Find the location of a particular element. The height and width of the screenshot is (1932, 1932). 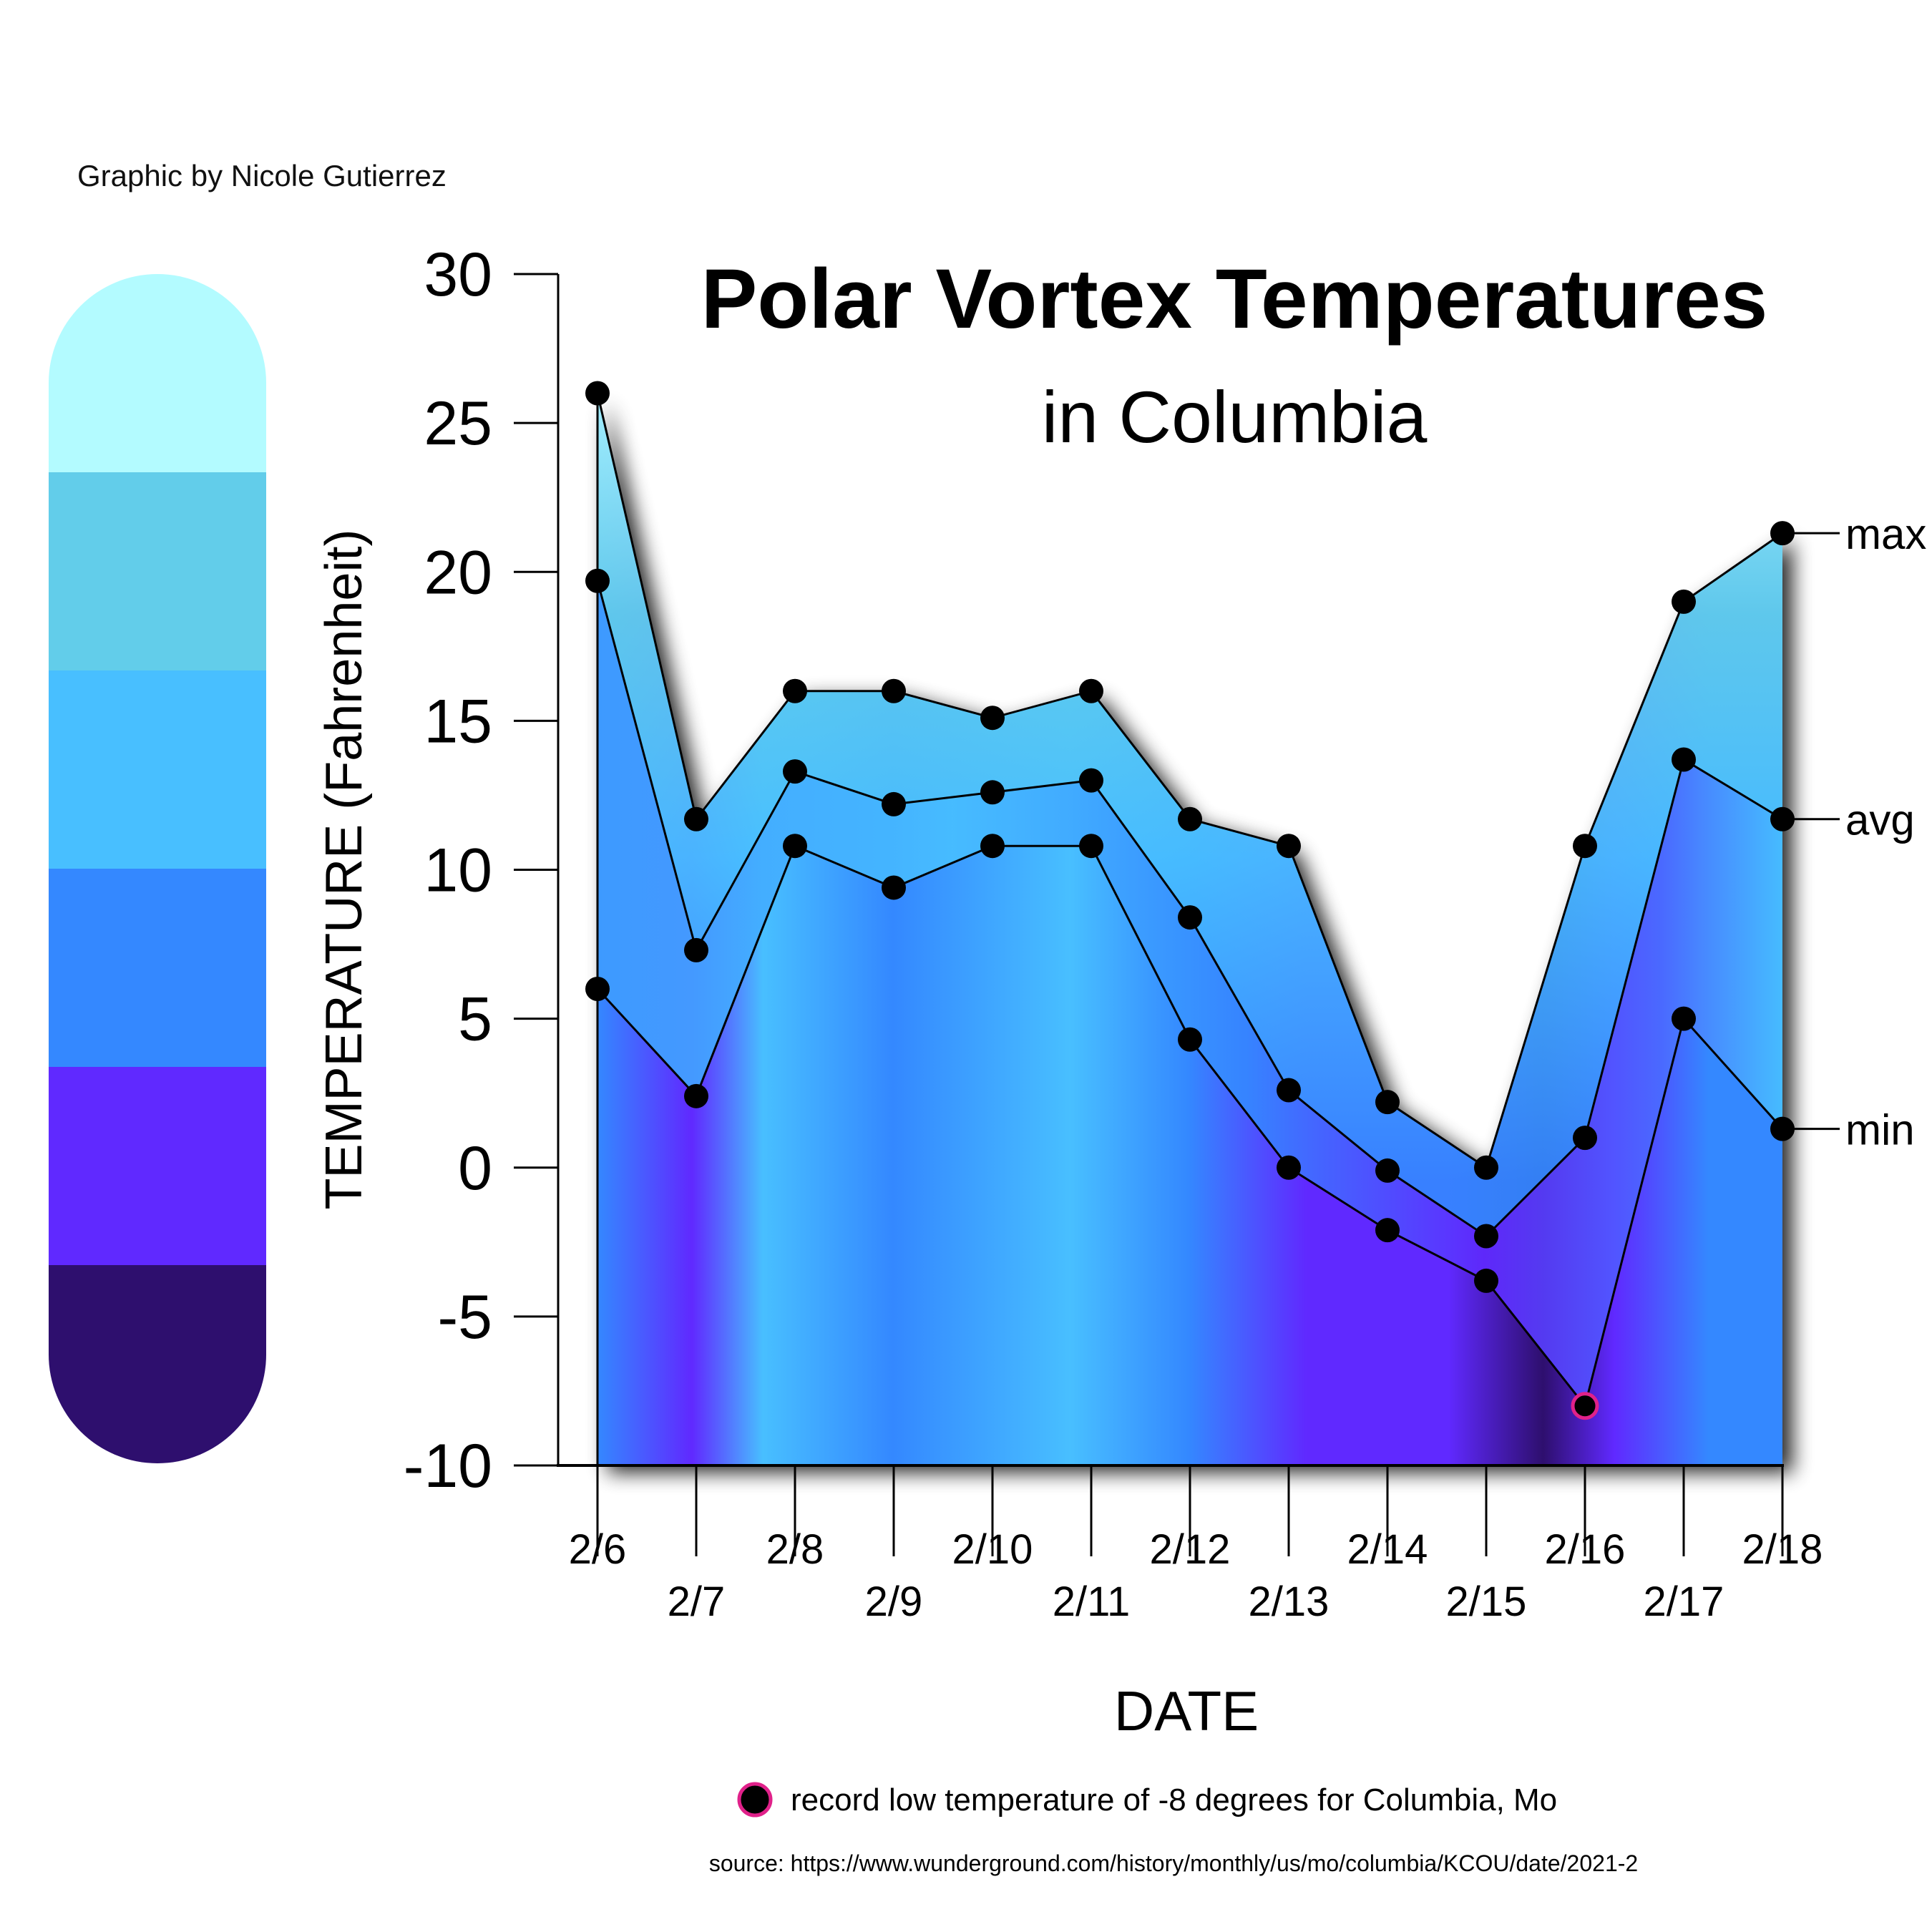

y-tick-label: -5 is located at coordinates (465, 1317).